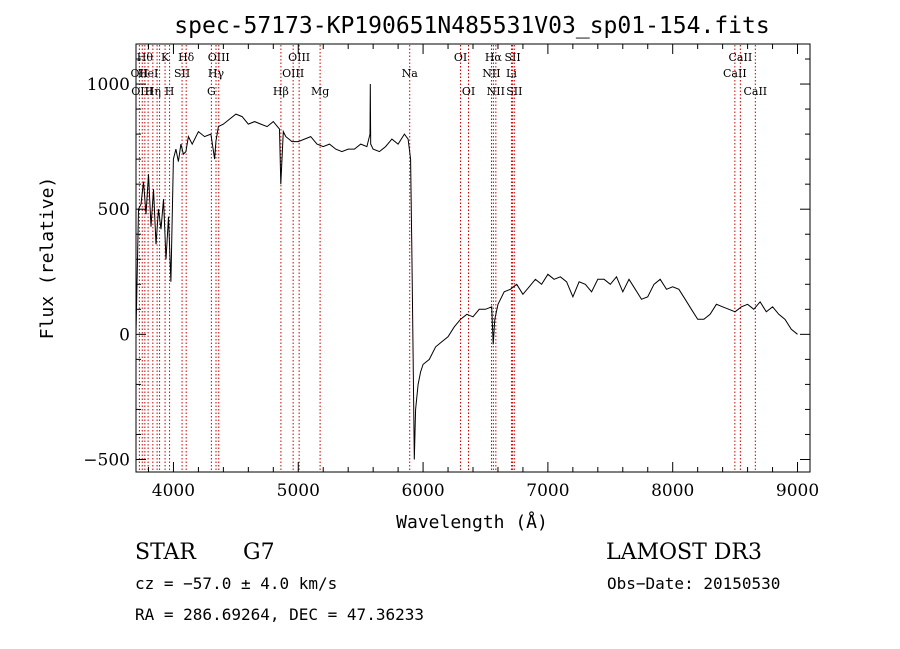 This screenshot has width=900, height=649. I want to click on marker-label-27: CaII, so click(735, 73).